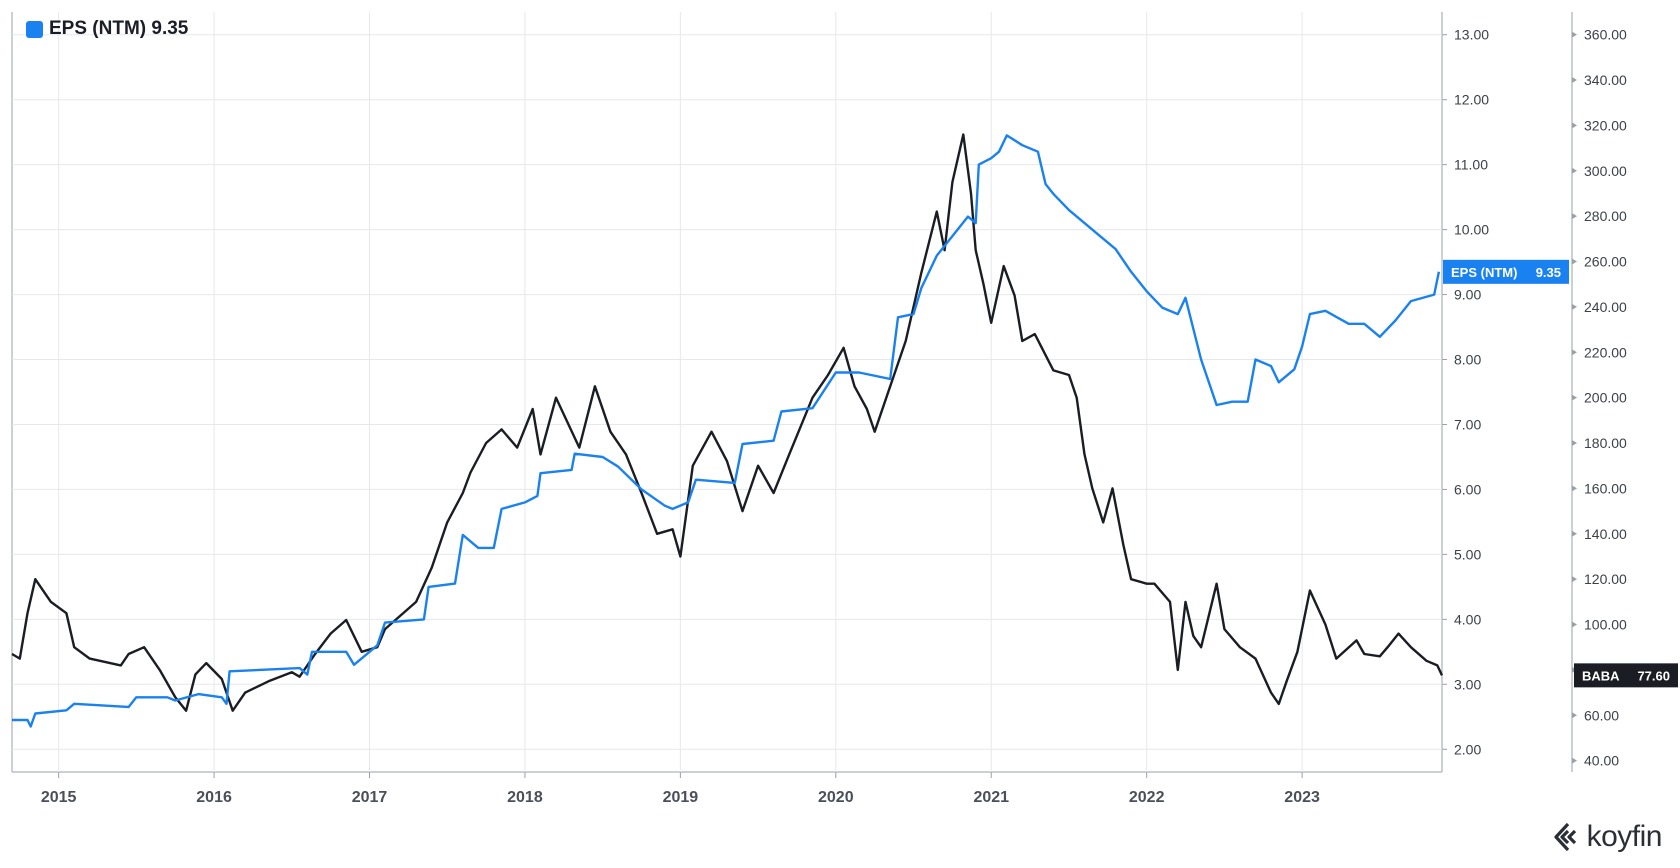  Describe the element at coordinates (1605, 488) in the screenshot. I see `price-tick-label: 160.00` at that location.